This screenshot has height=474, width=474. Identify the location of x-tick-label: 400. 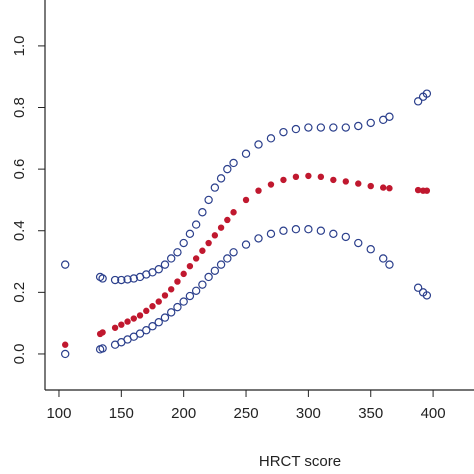
(433, 413).